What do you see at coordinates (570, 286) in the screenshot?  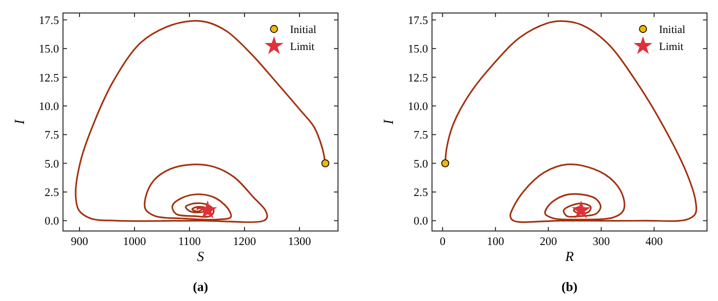 I see `text: (b)` at bounding box center [570, 286].